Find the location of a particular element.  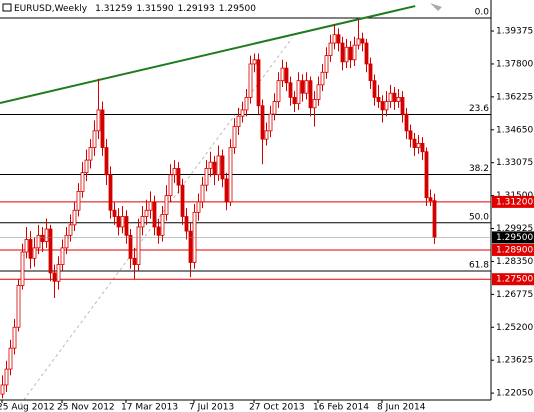

y-tick-label: 1.28350 is located at coordinates (514, 262).